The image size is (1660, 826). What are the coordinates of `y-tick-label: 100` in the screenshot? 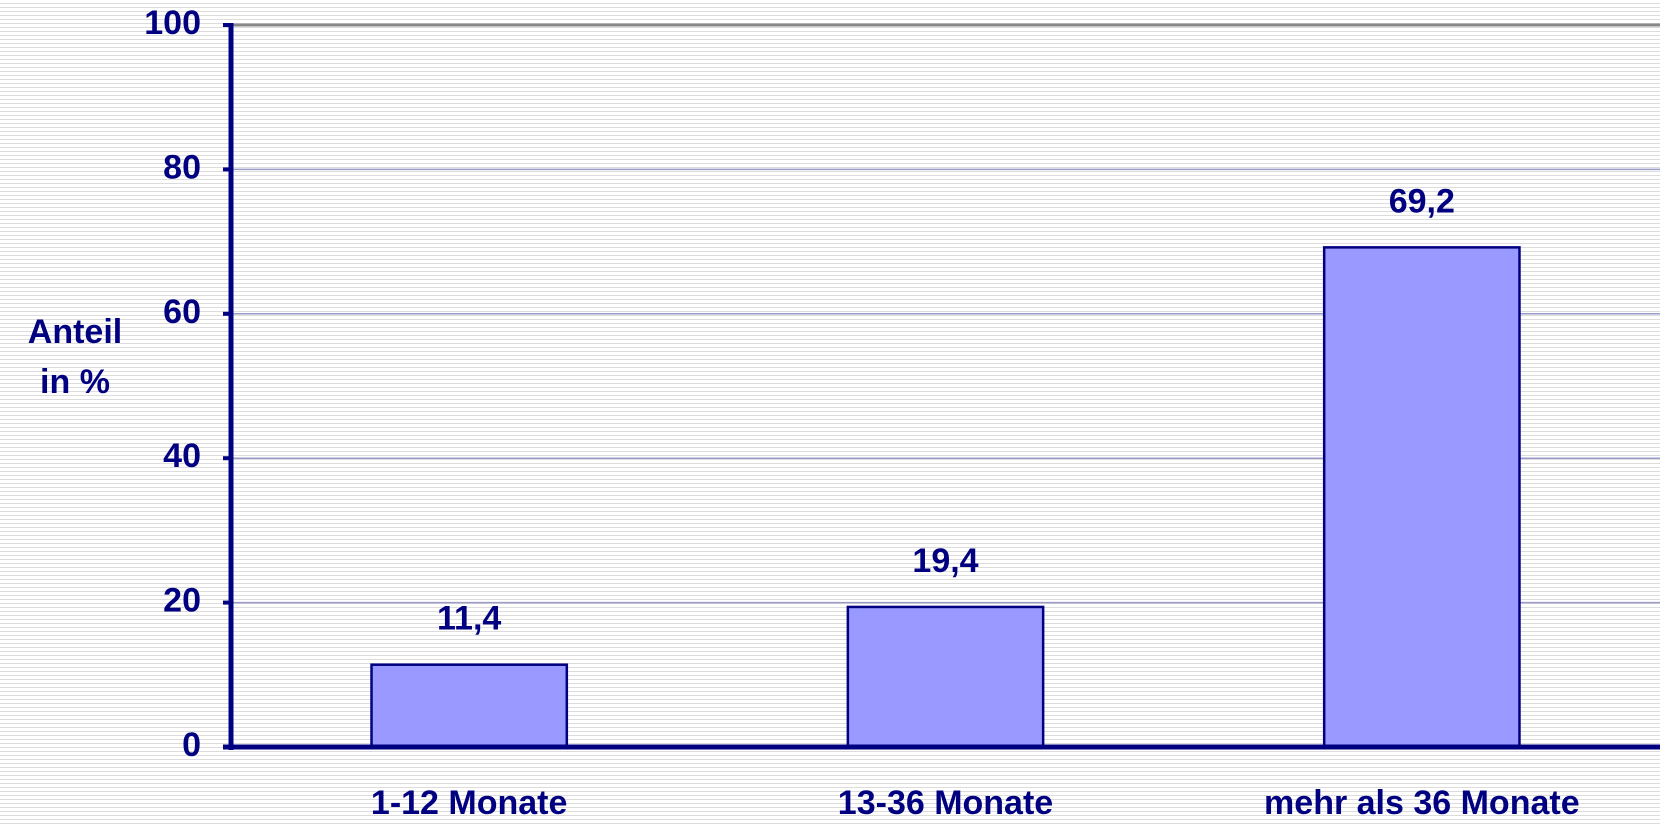 It's located at (172, 23).